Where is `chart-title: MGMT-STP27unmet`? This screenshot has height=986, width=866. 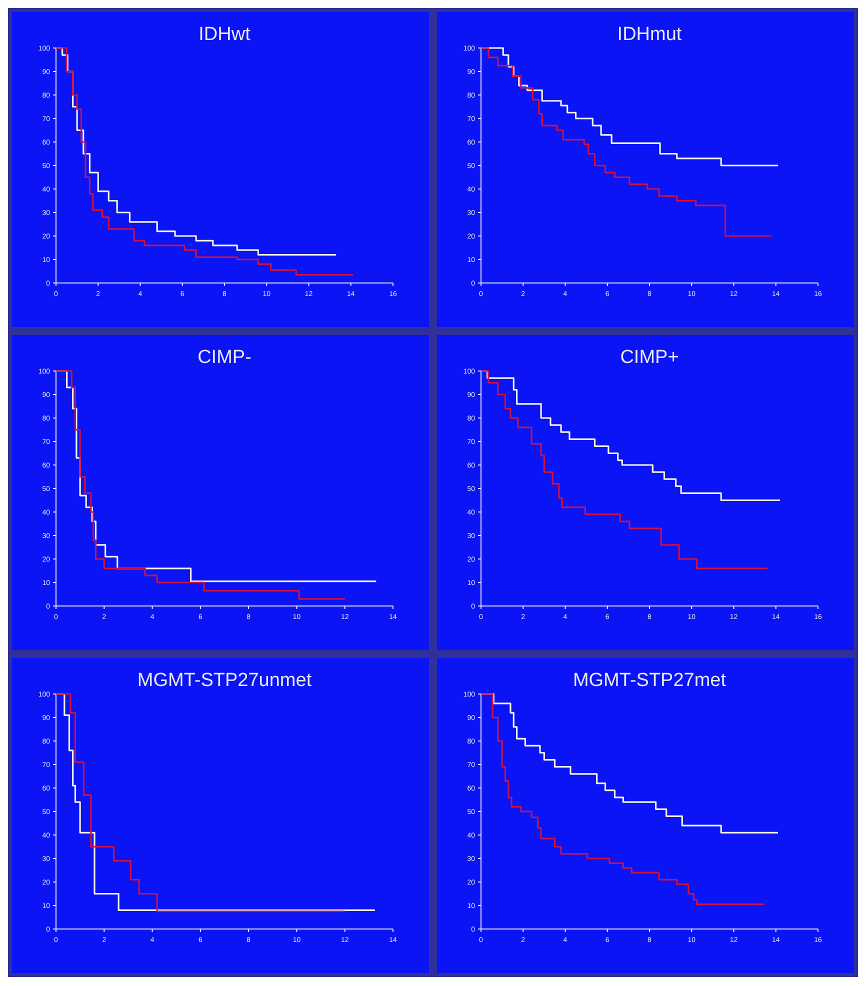
chart-title: MGMT-STP27unmet is located at coordinates (224, 680).